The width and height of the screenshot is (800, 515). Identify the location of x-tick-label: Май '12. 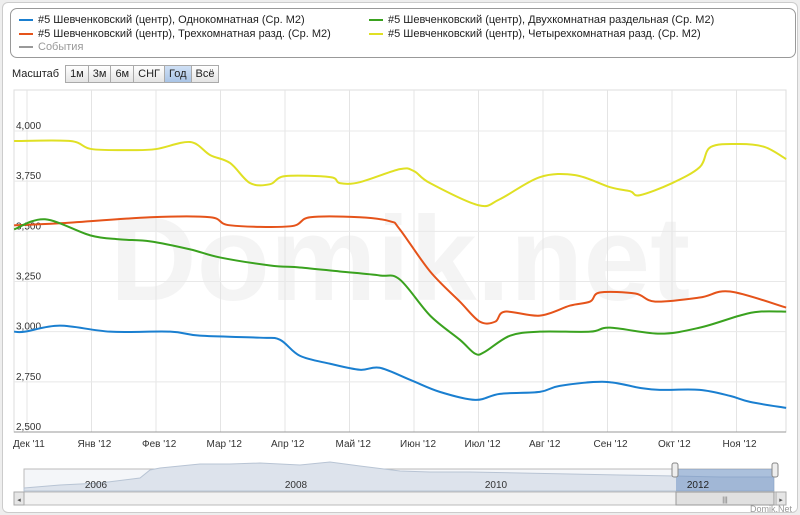
(354, 444).